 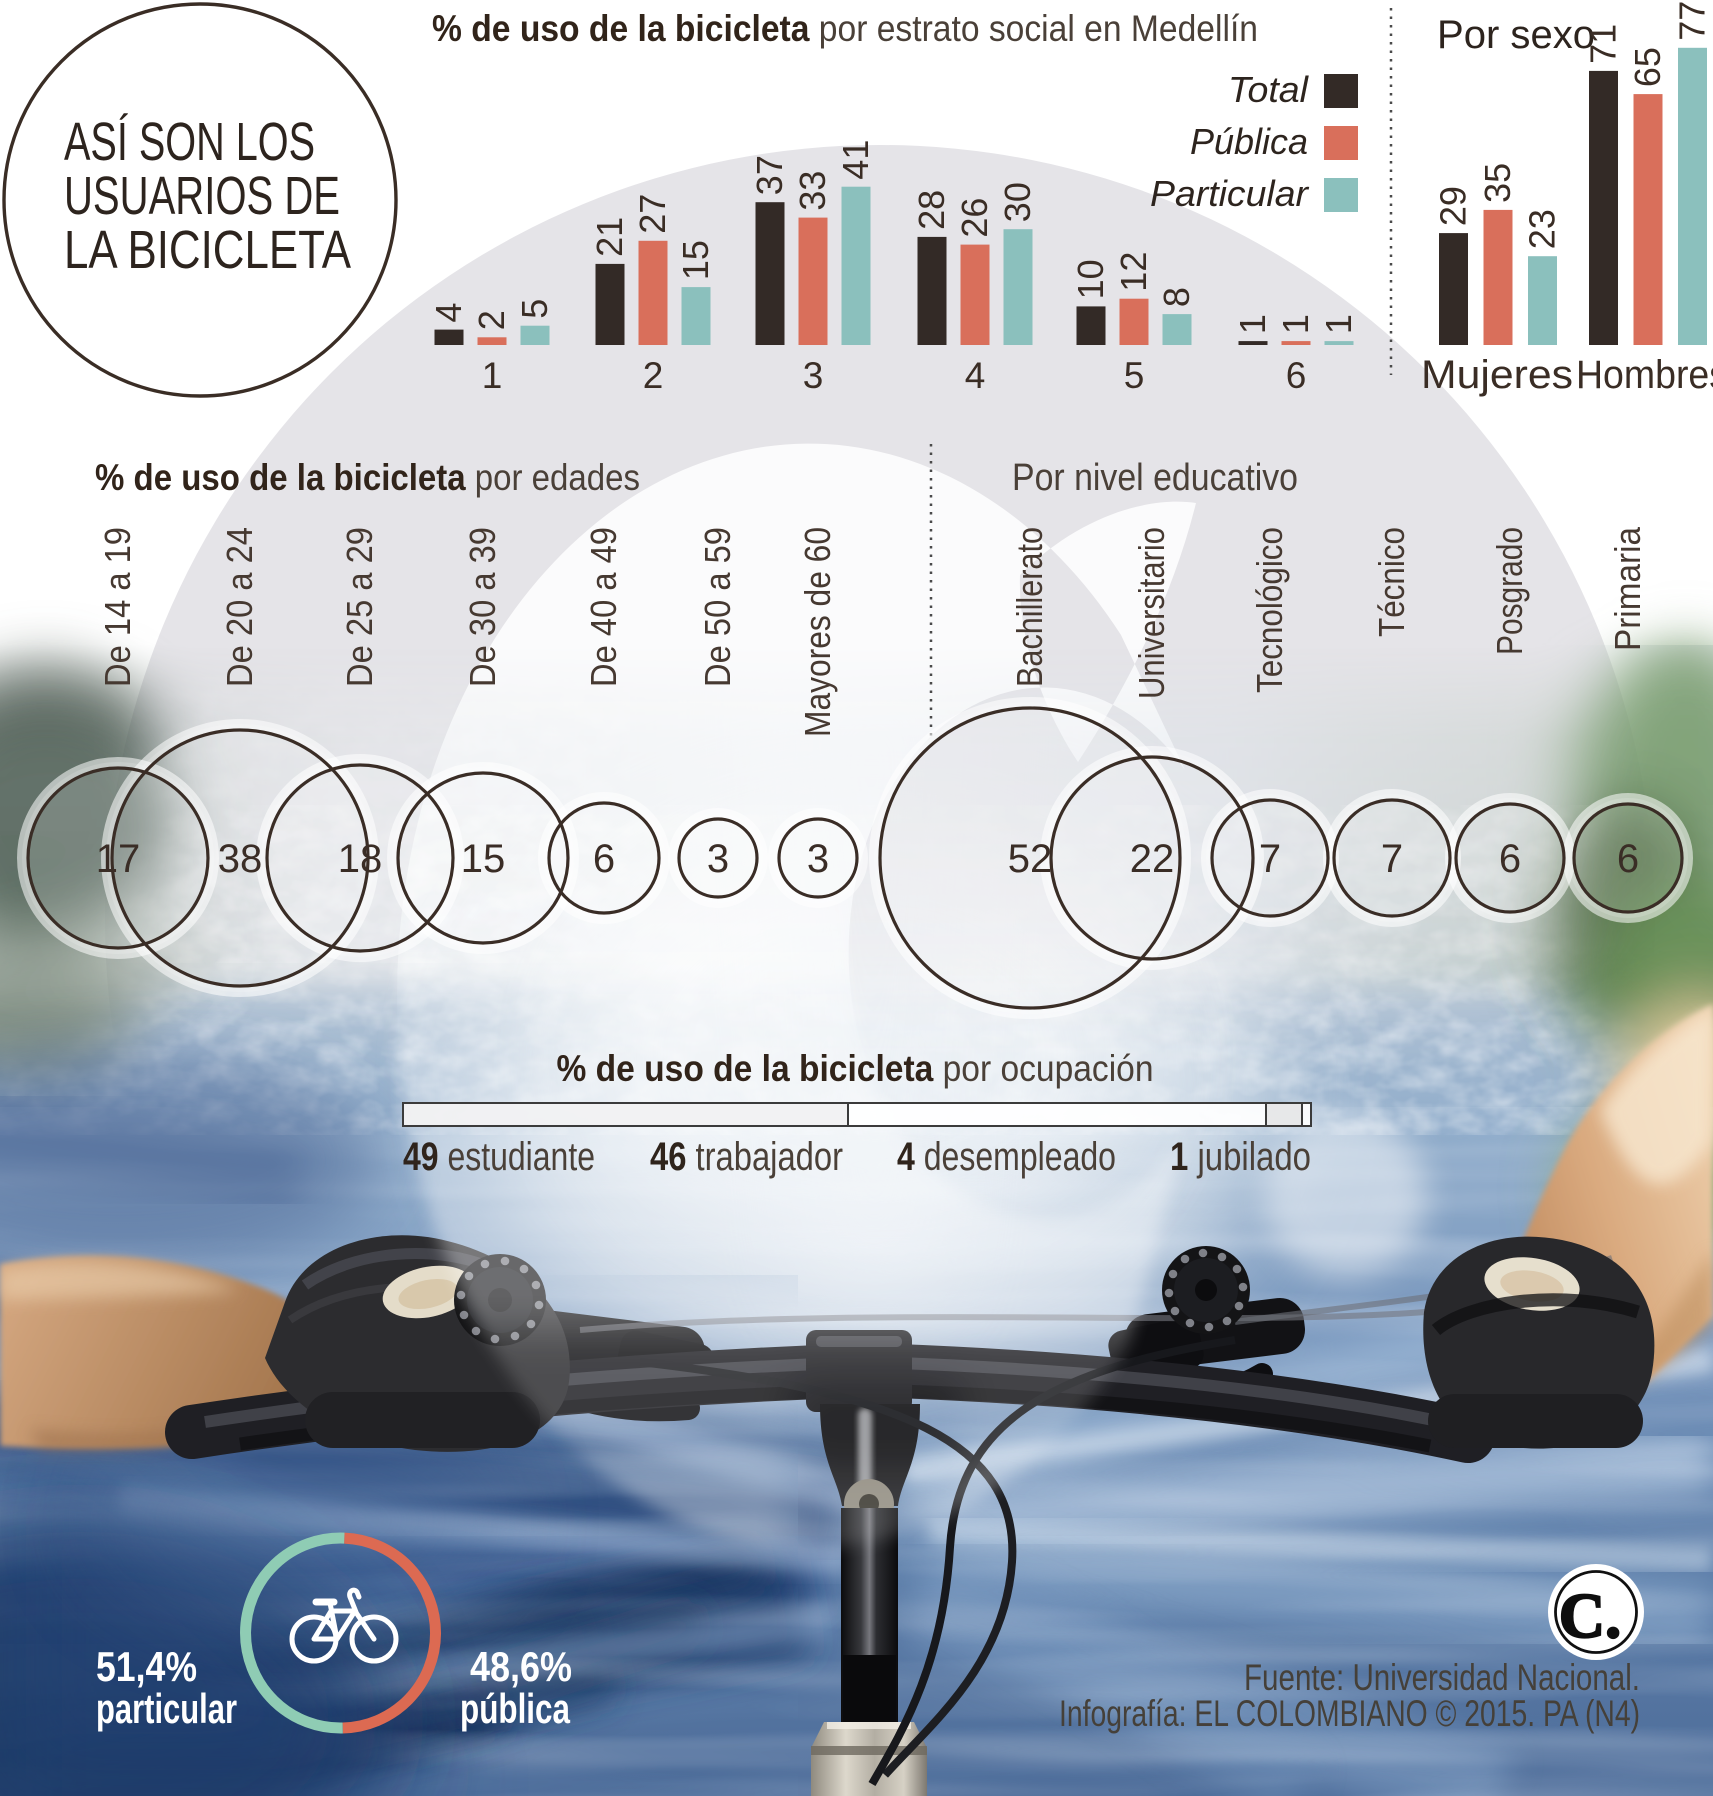 I want to click on svg-text: LA BICICLETA, so click(x=207, y=250).